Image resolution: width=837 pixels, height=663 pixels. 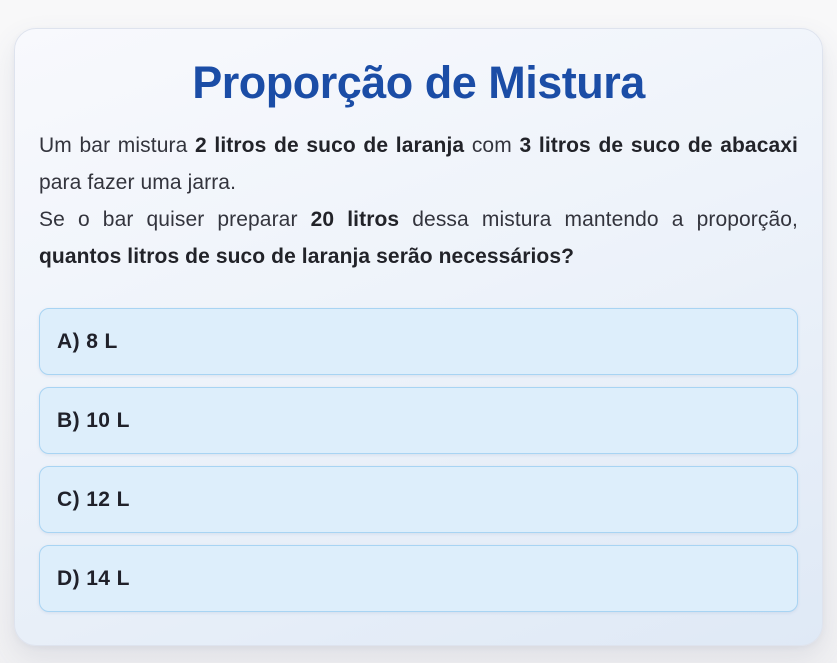 What do you see at coordinates (175, 220) in the screenshot?
I see `question-segment: Se o bar quiser preparar` at bounding box center [175, 220].